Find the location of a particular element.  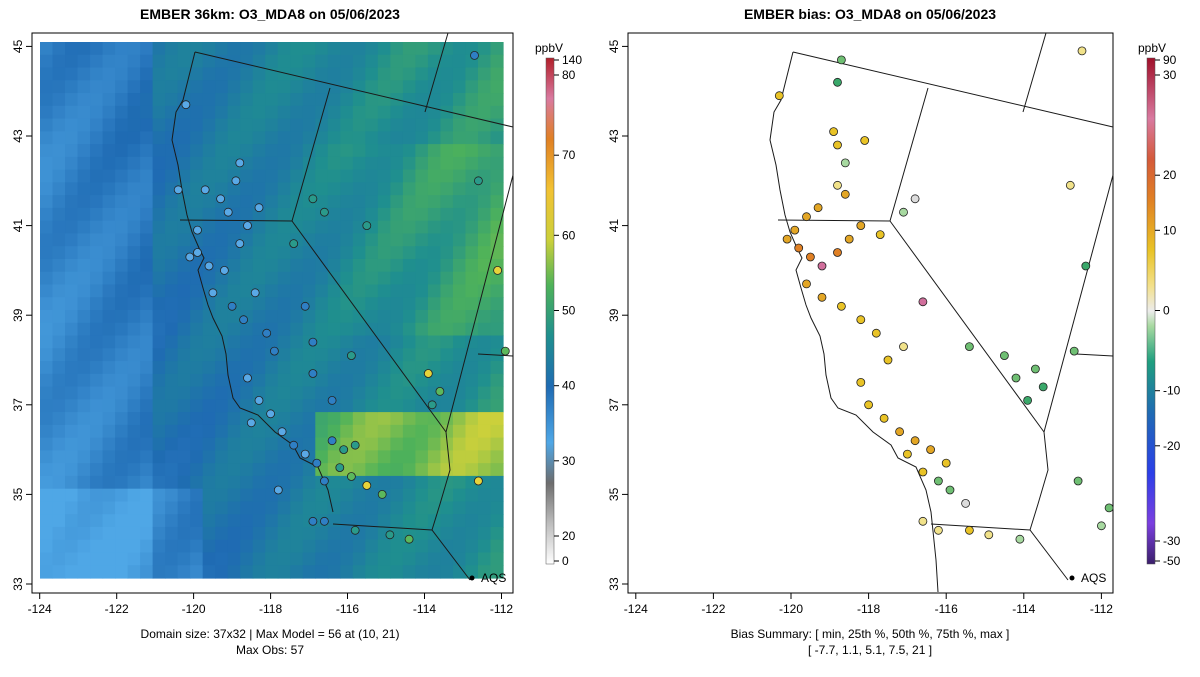

right-colorbar-tick-label: 10 is located at coordinates (1170, 230).